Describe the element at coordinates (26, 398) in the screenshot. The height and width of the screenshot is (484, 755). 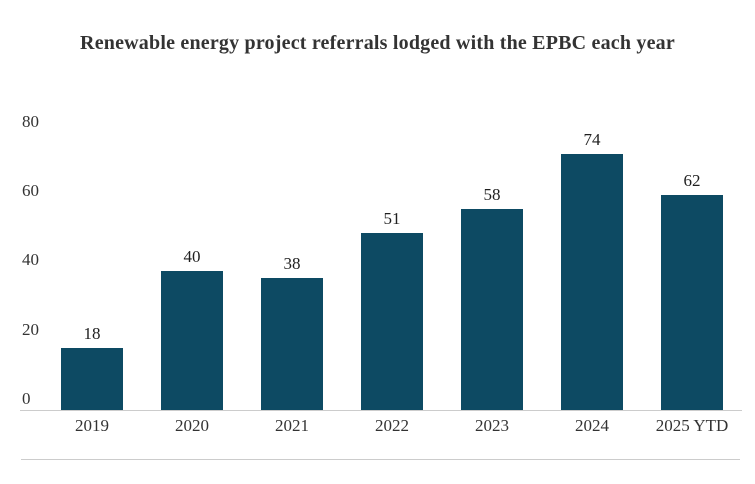
I see `y-tick-label: 0` at that location.